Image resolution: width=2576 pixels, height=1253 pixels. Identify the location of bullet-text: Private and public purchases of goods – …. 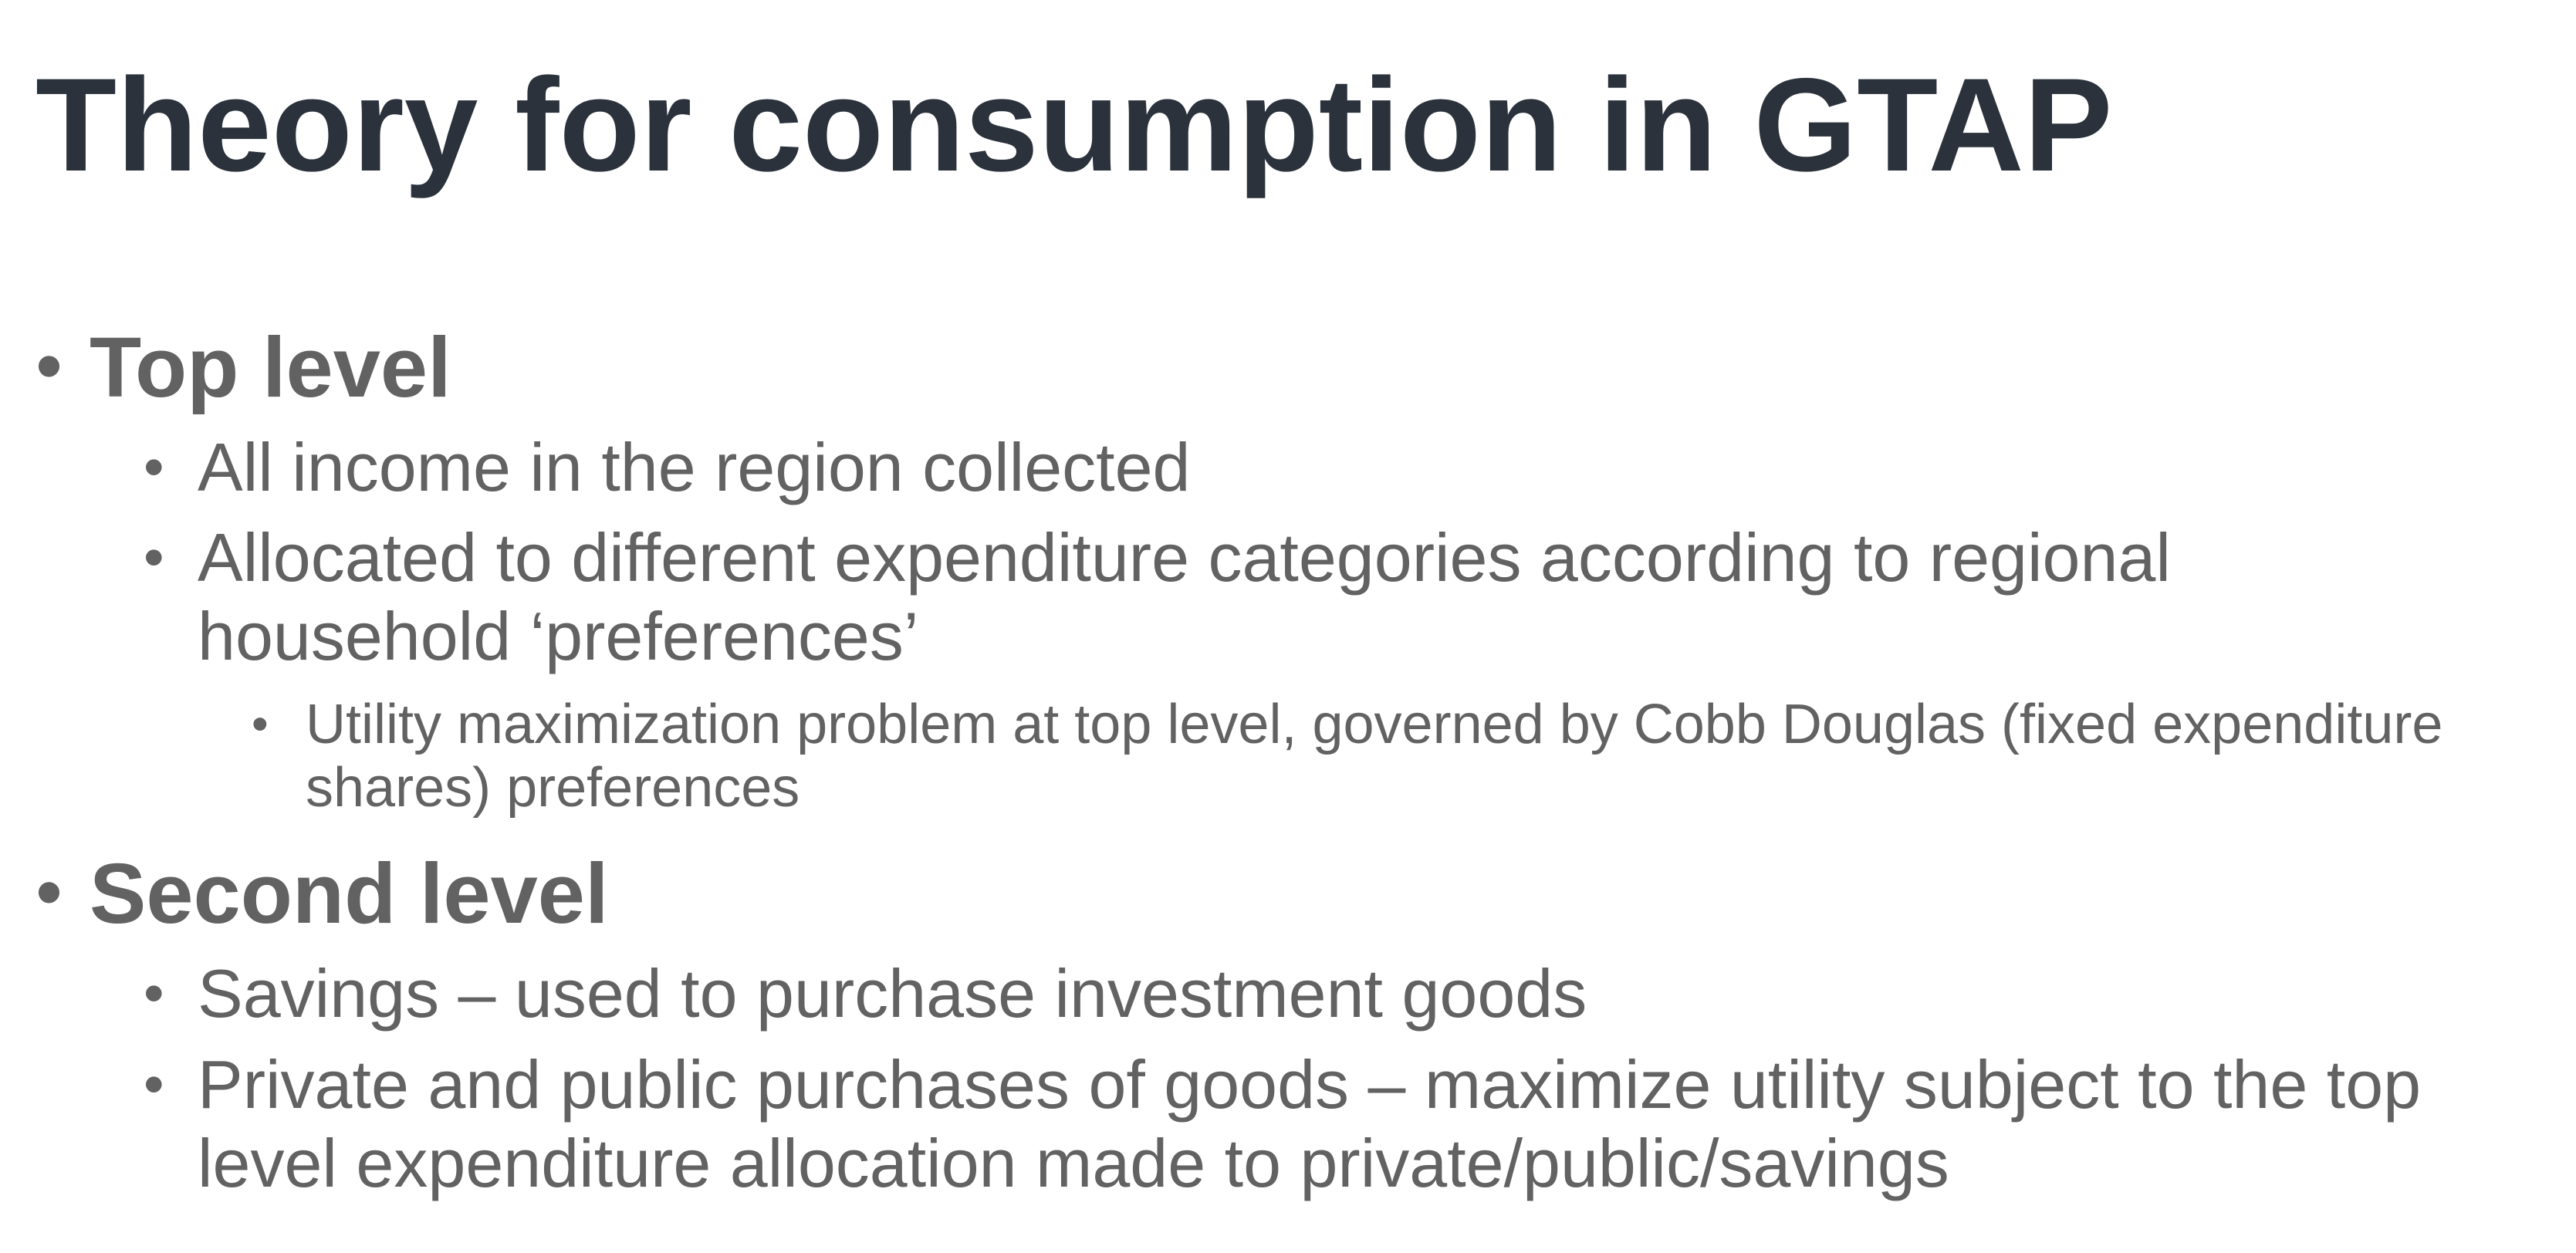
(1310, 1123).